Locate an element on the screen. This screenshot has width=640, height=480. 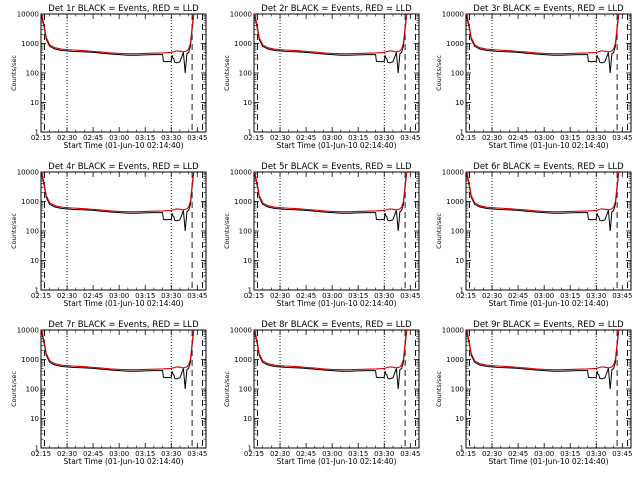
panel-title: Det 3r BLACK = Events, RED = LLD is located at coordinates (548, 9).